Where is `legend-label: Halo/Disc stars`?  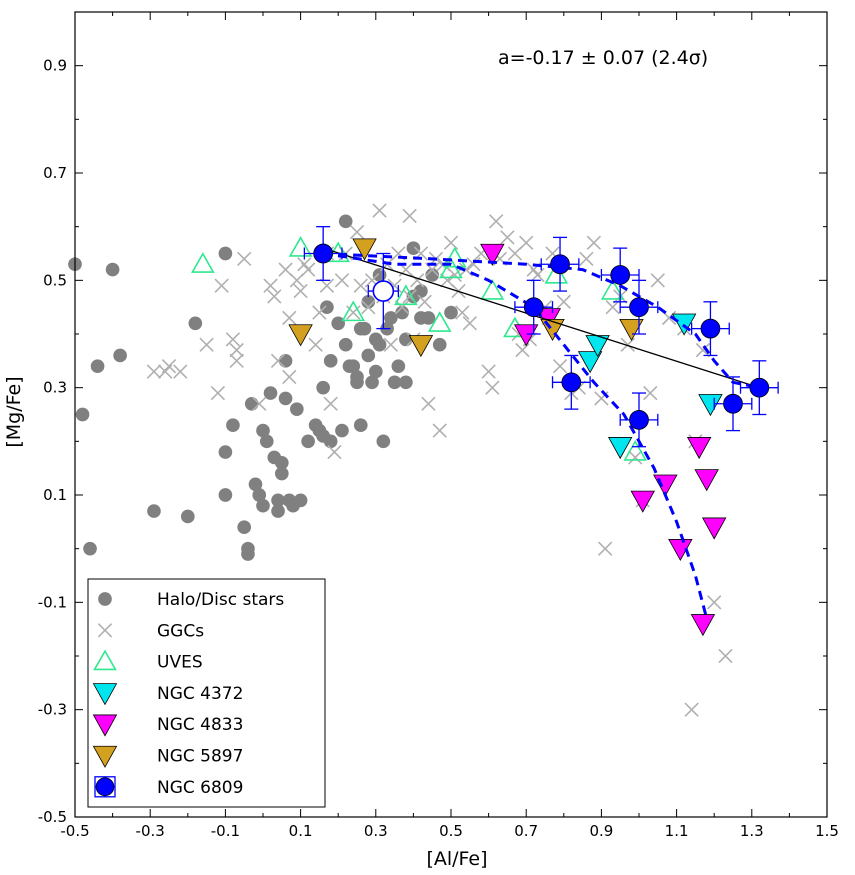 legend-label: Halo/Disc stars is located at coordinates (220, 600).